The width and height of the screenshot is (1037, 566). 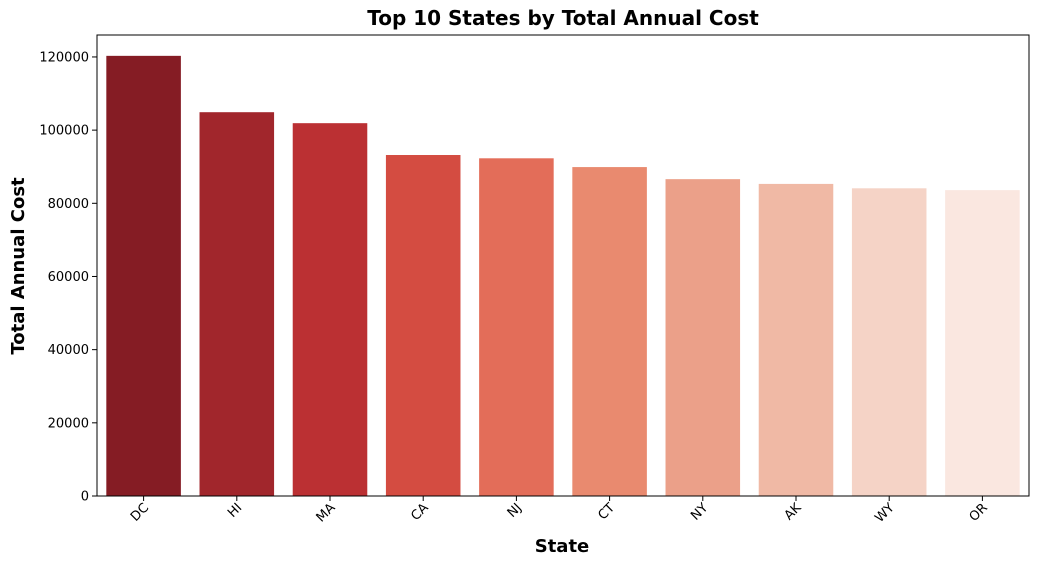 I want to click on x-tick-label-nj: NJ, so click(x=515, y=511).